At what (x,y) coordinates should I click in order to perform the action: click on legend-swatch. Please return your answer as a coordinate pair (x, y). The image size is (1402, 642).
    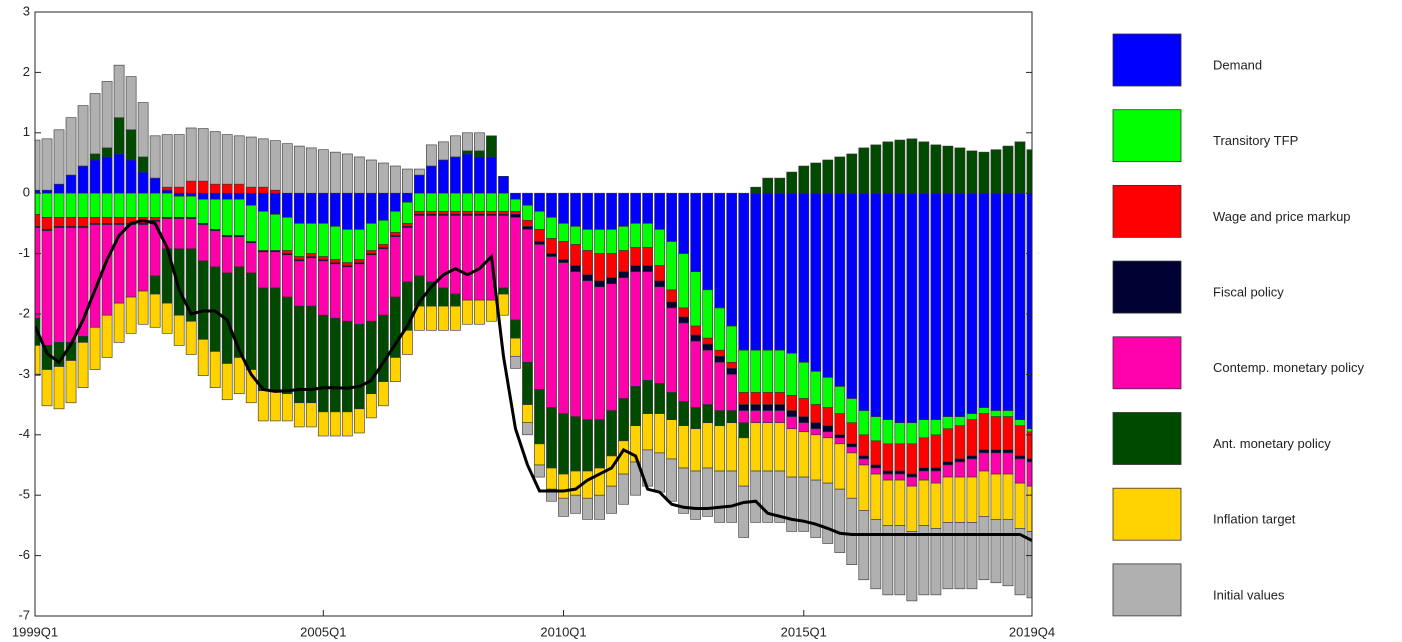
    Looking at the image, I should click on (1147, 438).